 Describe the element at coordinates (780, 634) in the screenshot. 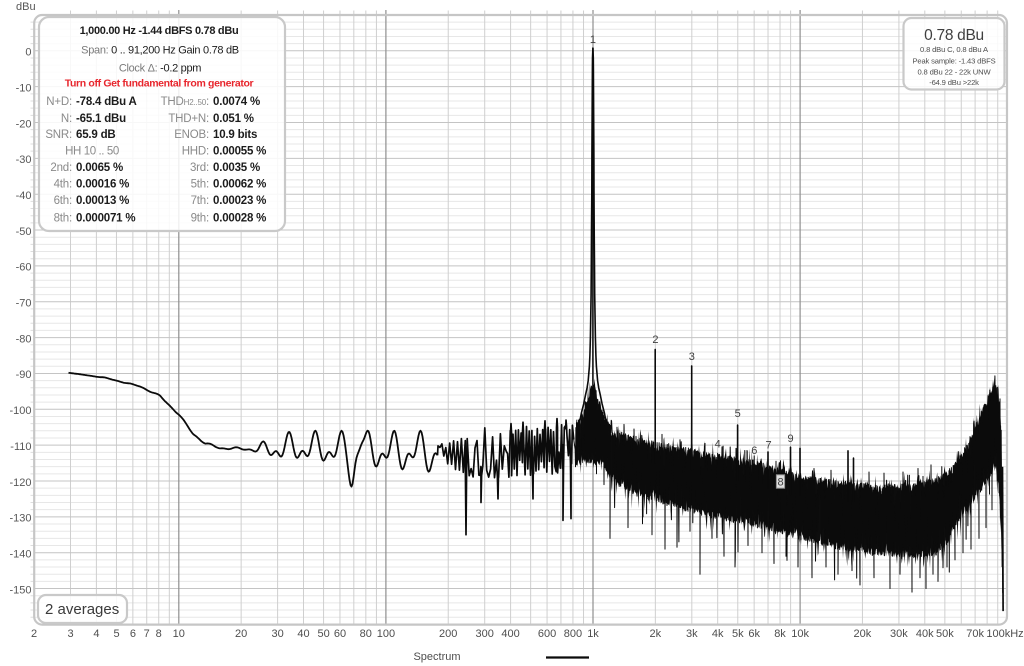

I see `svg-text: 8k` at that location.